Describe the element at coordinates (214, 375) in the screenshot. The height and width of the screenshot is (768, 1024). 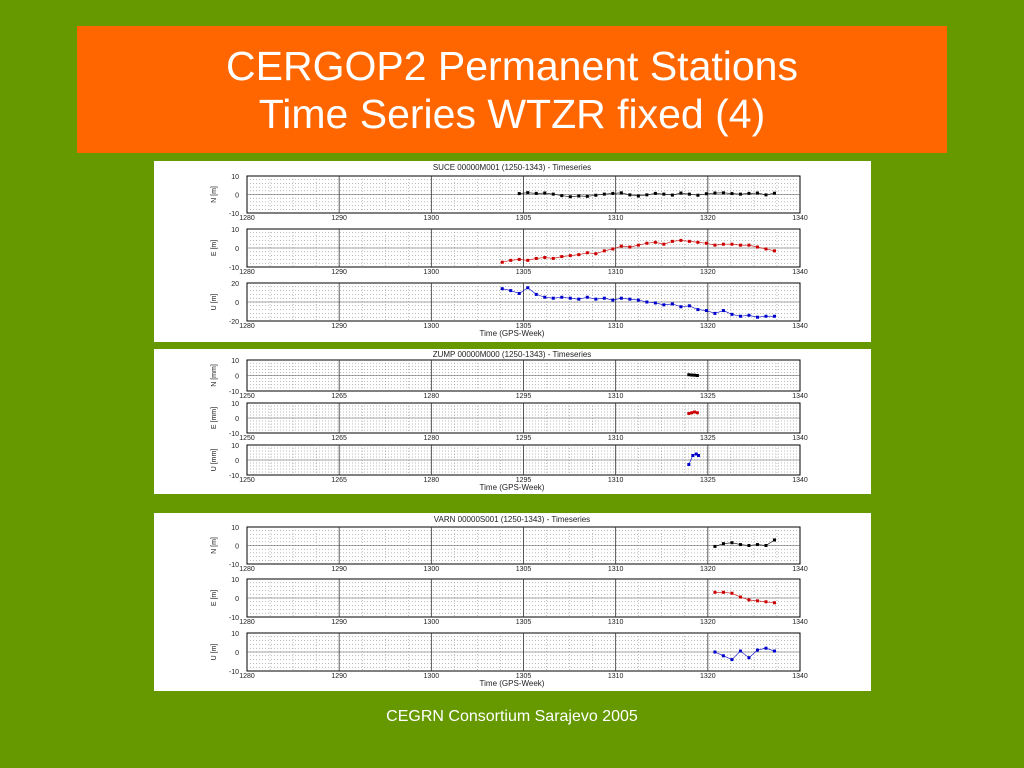
I see `y-axis-label: N [mm]` at that location.